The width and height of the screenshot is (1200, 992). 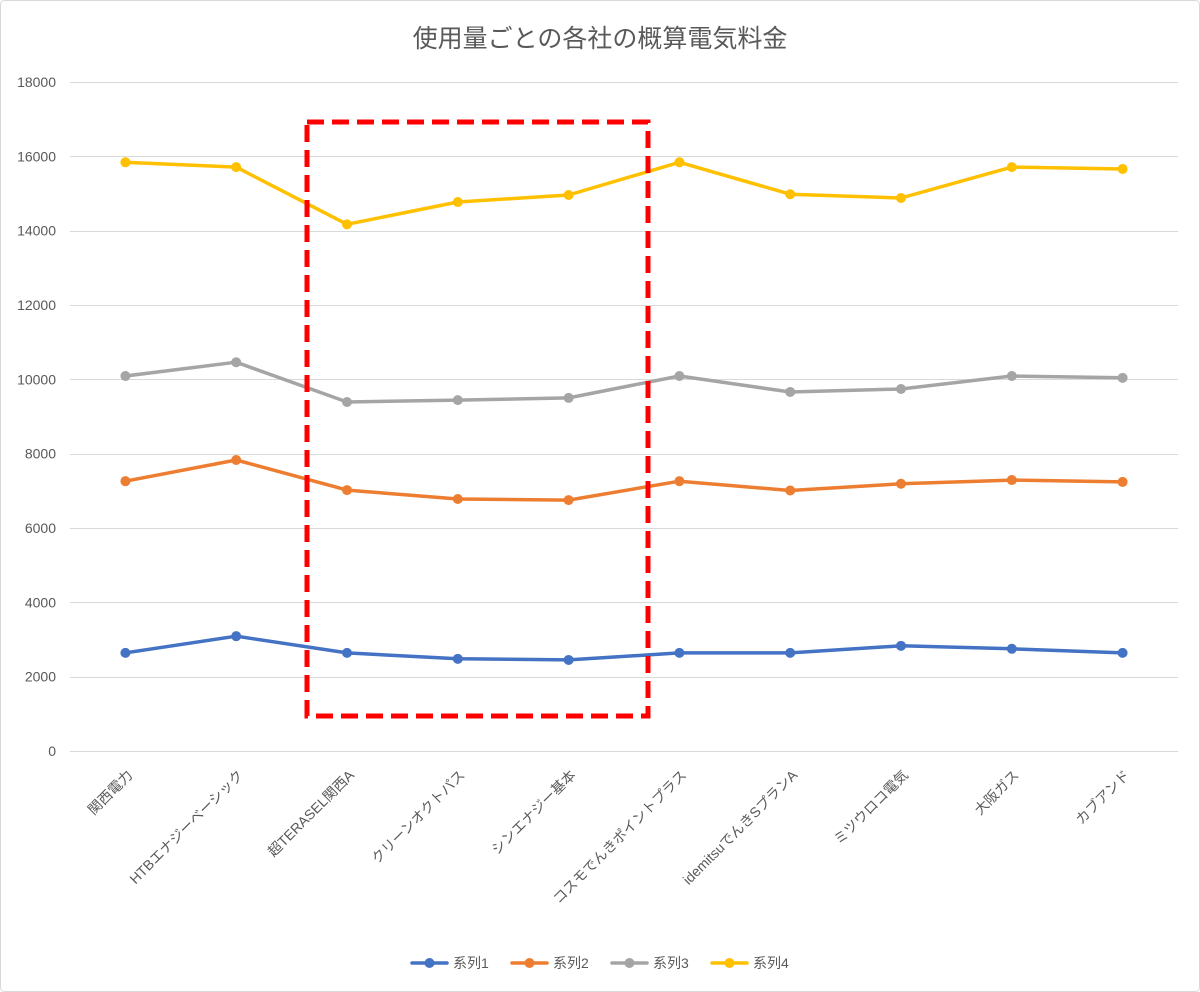 What do you see at coordinates (40, 677) in the screenshot?
I see `y-tick-label: 2000` at bounding box center [40, 677].